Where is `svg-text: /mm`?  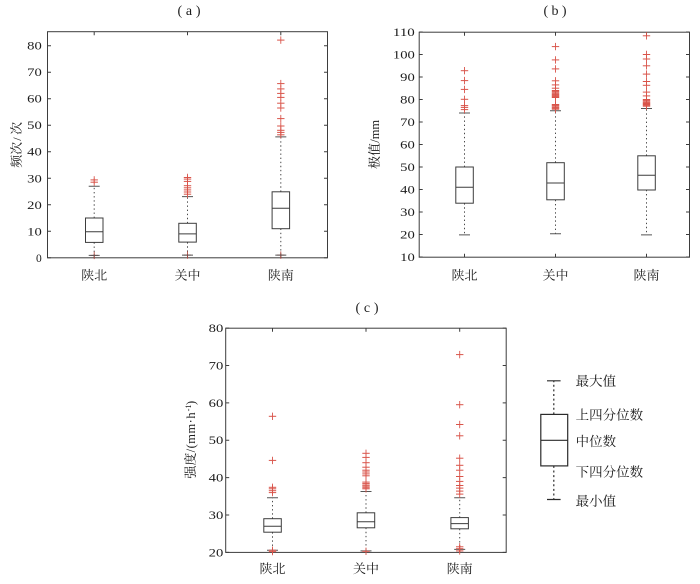 svg-text: /mm is located at coordinates (375, 131).